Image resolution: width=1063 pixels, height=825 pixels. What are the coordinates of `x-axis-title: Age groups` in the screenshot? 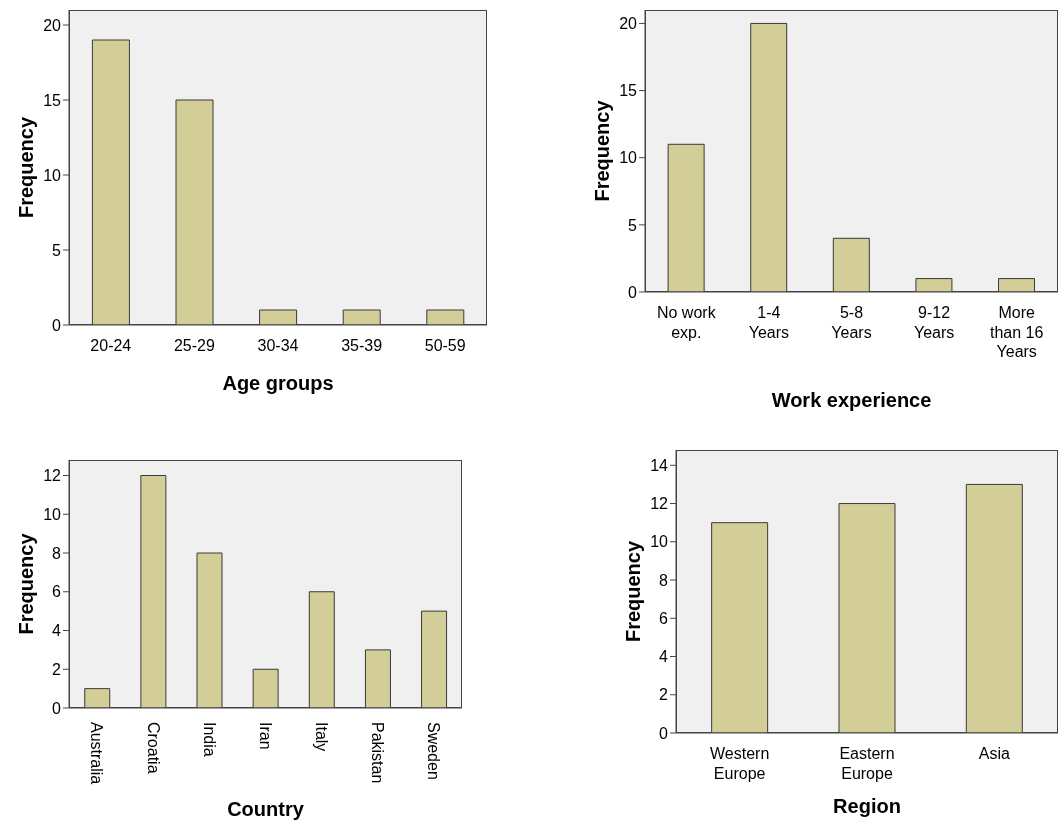 It's located at (278, 383).